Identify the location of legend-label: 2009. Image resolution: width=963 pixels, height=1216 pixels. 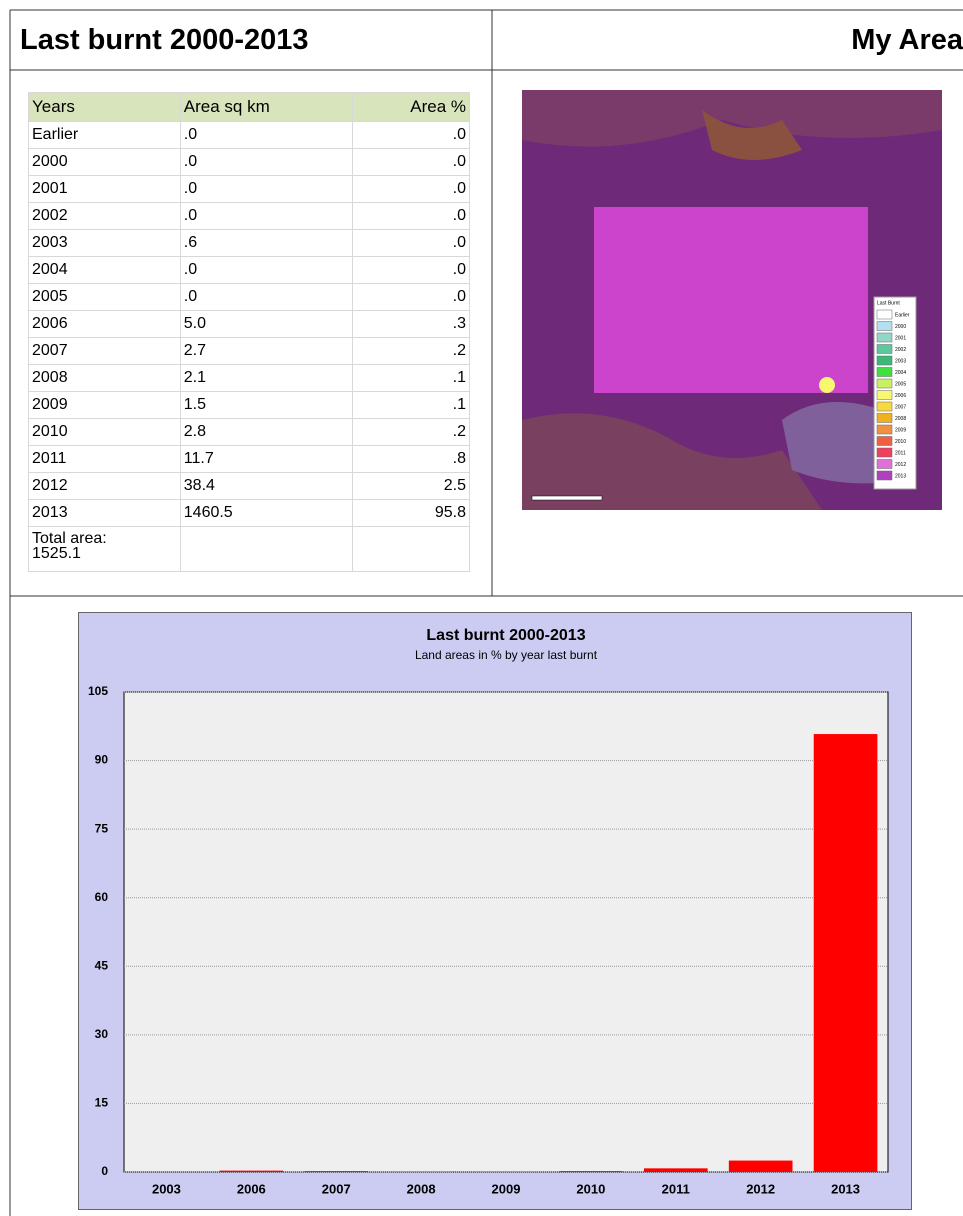
(900, 430).